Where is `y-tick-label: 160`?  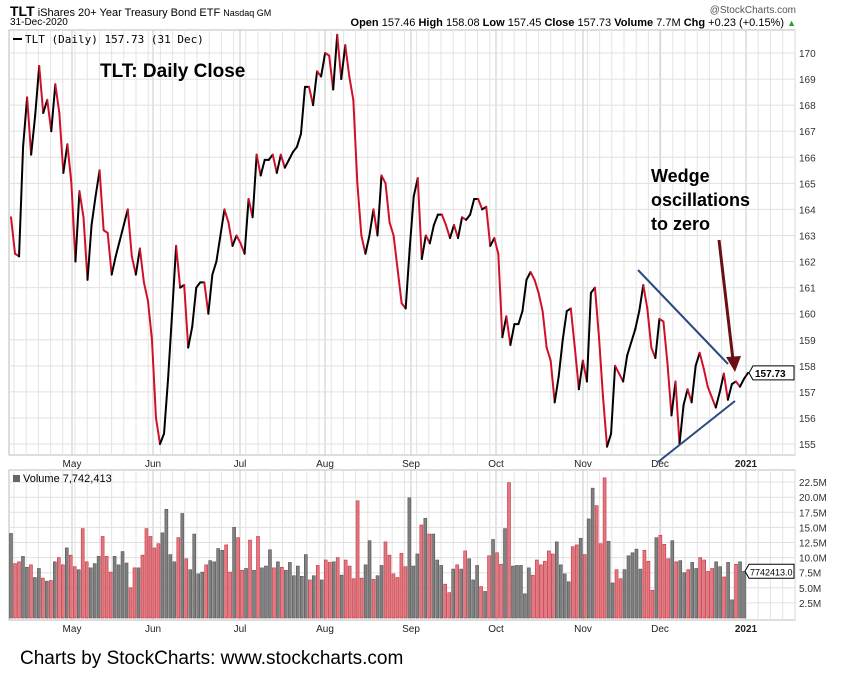
y-tick-label: 160 is located at coordinates (807, 315).